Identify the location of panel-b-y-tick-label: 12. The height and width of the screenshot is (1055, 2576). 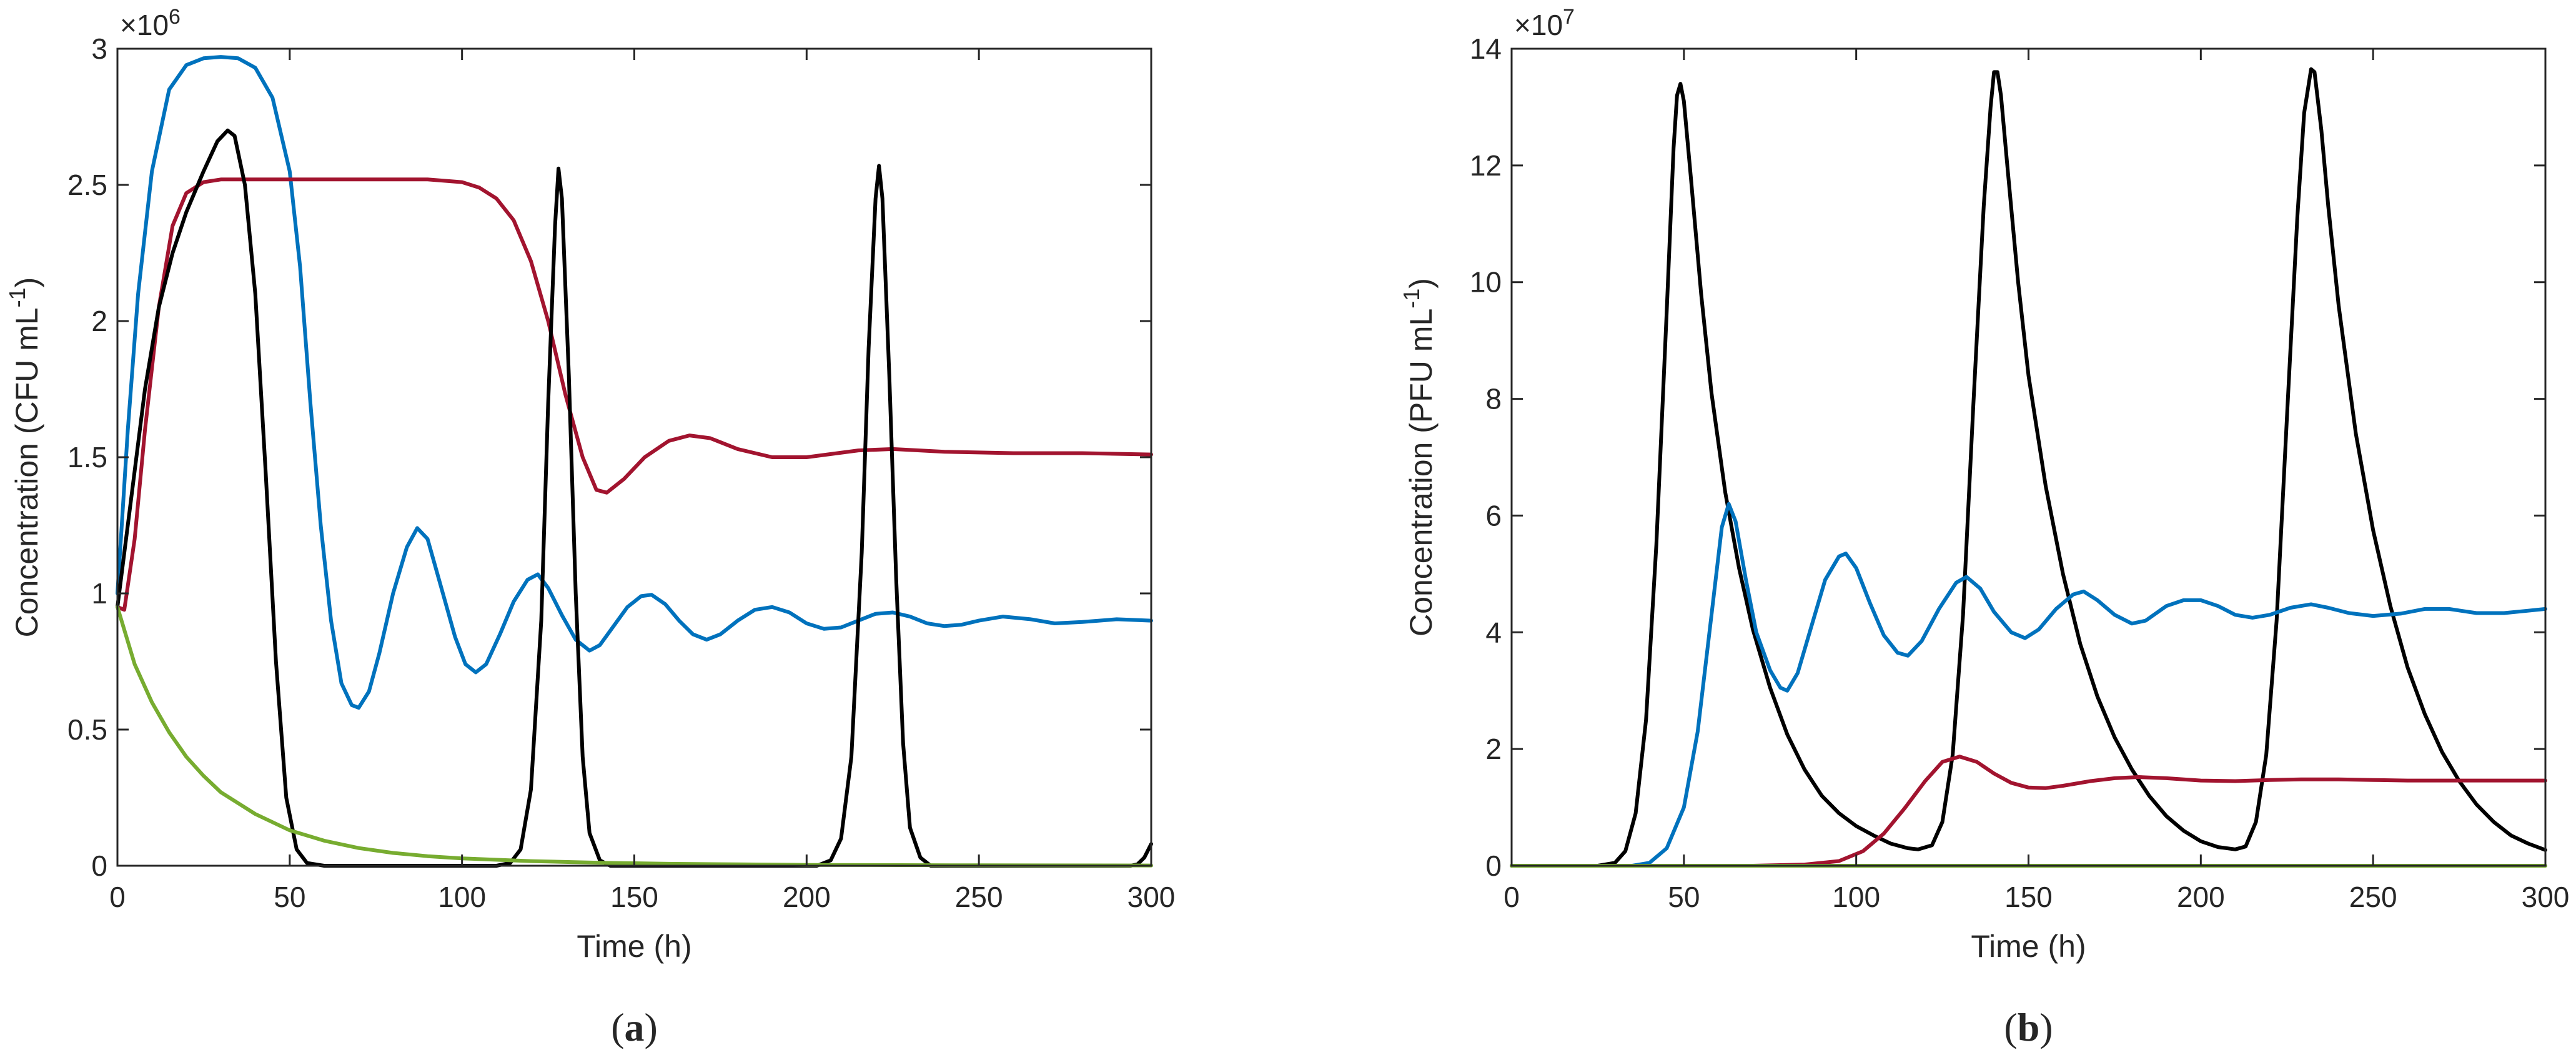
(1486, 165).